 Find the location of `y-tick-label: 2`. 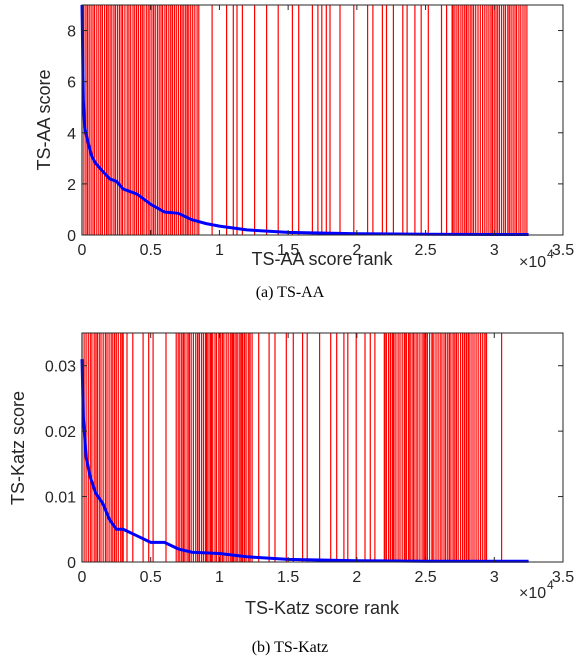

y-tick-label: 2 is located at coordinates (71, 185).